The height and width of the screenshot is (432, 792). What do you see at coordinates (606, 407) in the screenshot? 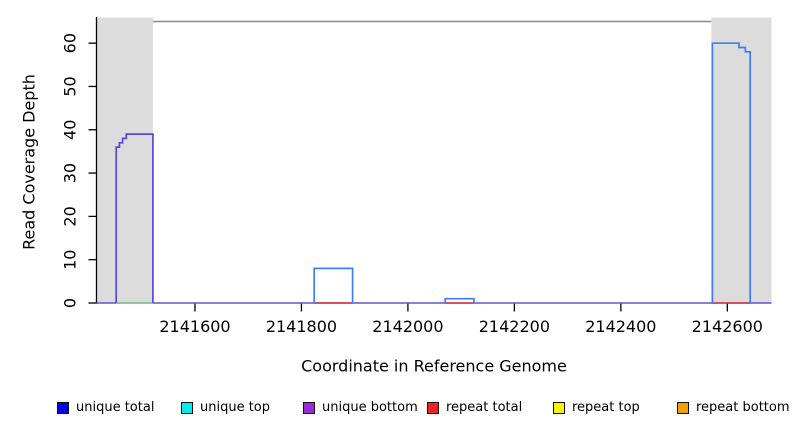
I see `legend-label: repeat top` at bounding box center [606, 407].